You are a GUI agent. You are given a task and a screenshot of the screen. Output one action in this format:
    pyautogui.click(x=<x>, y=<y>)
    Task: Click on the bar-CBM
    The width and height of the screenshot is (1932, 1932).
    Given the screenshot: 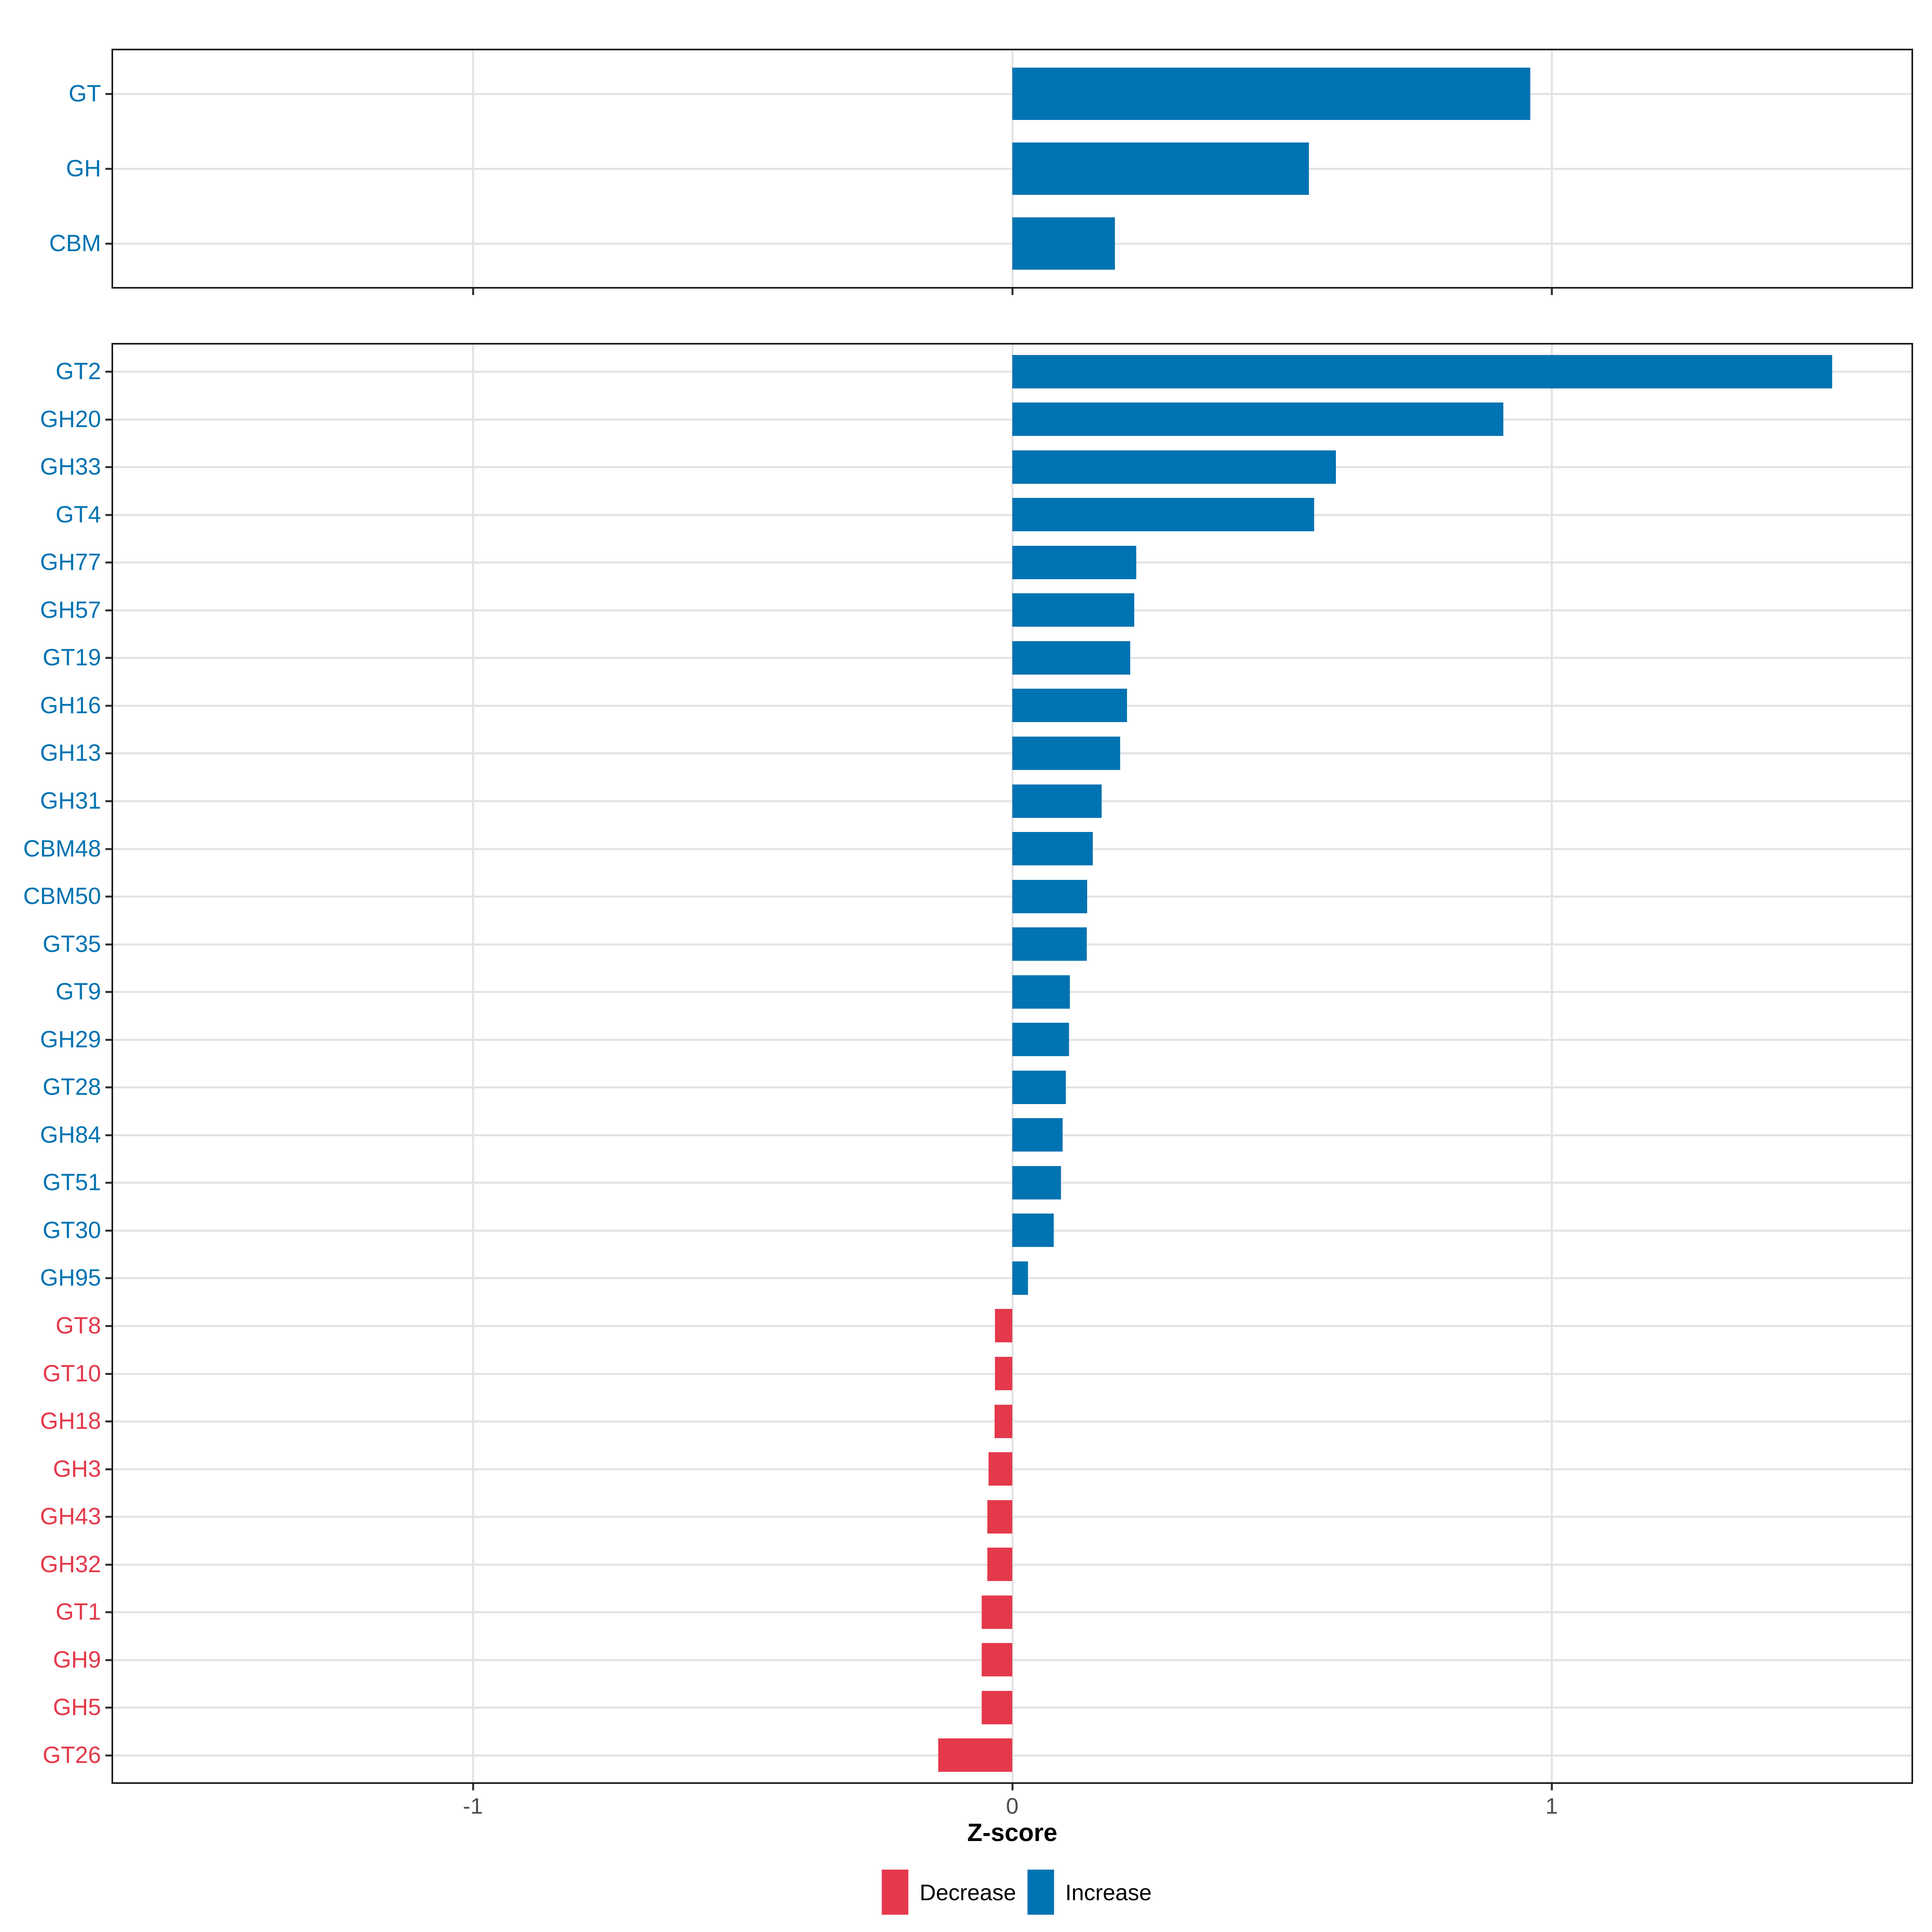 What is the action you would take?
    pyautogui.click(x=1063, y=243)
    